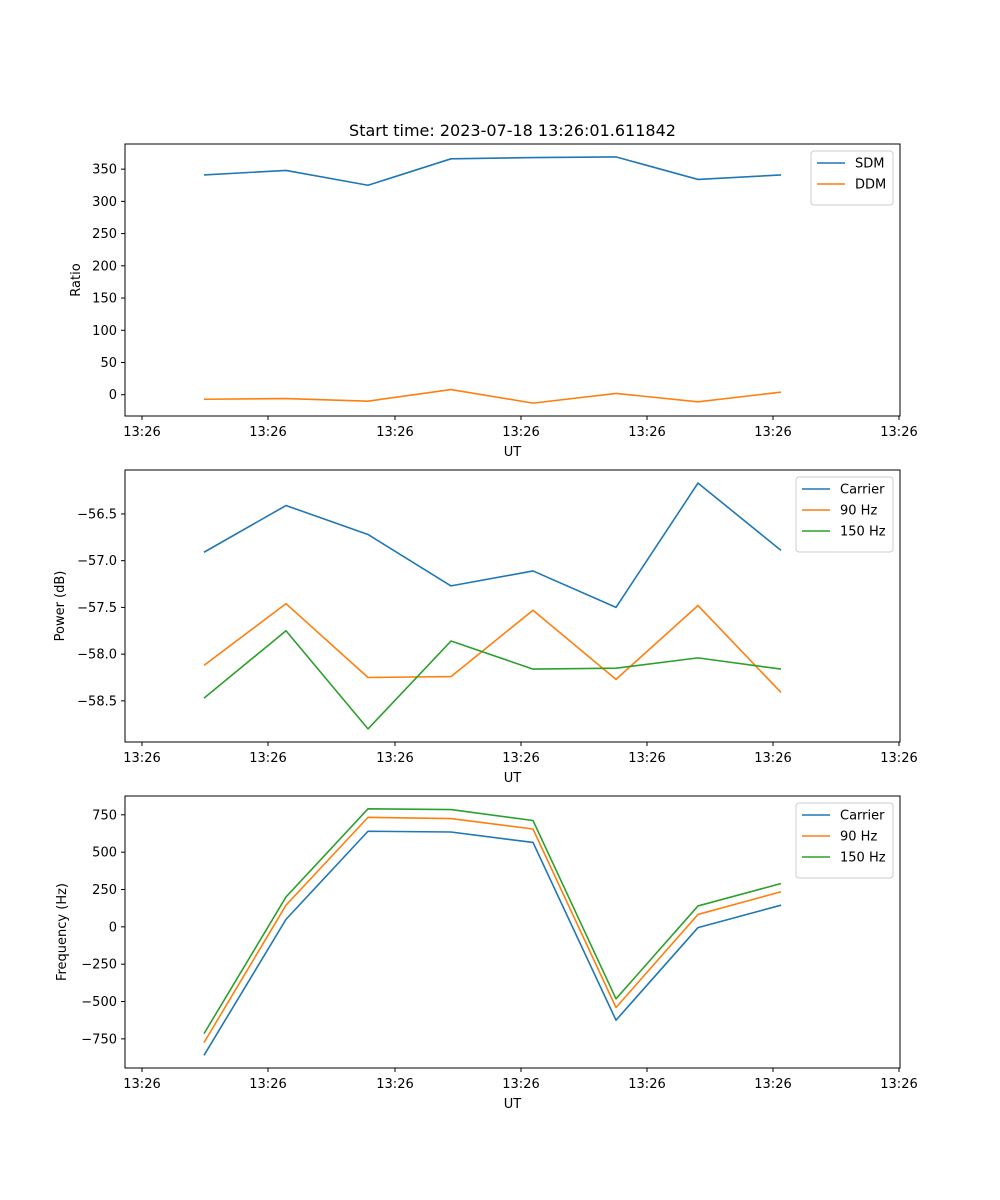  What do you see at coordinates (104, 299) in the screenshot?
I see `y-tick-label: 150` at bounding box center [104, 299].